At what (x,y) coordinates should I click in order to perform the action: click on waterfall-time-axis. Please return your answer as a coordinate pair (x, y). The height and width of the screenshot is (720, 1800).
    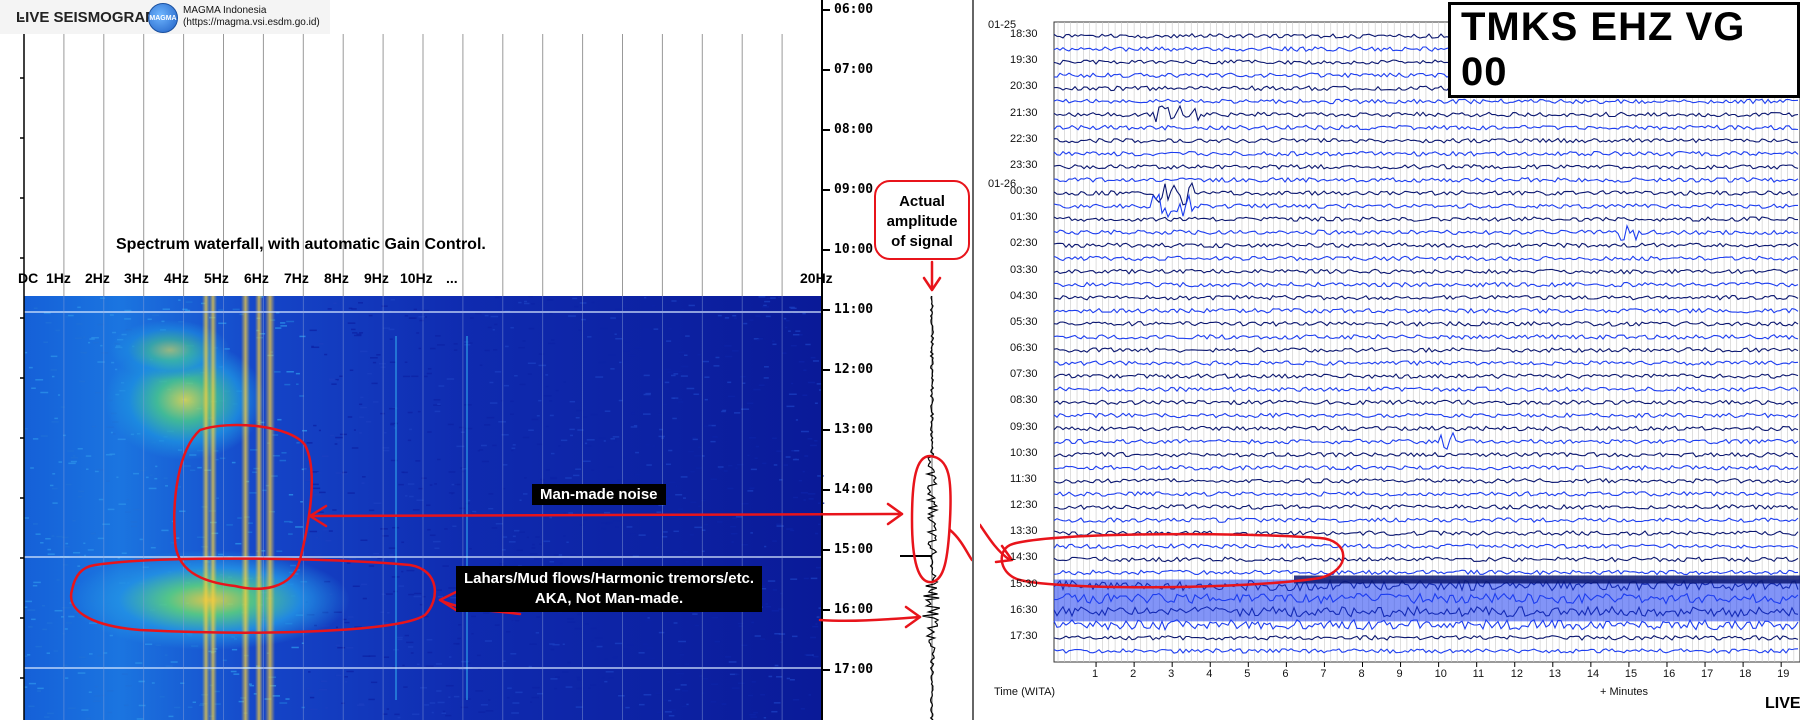
    Looking at the image, I should click on (825, 360).